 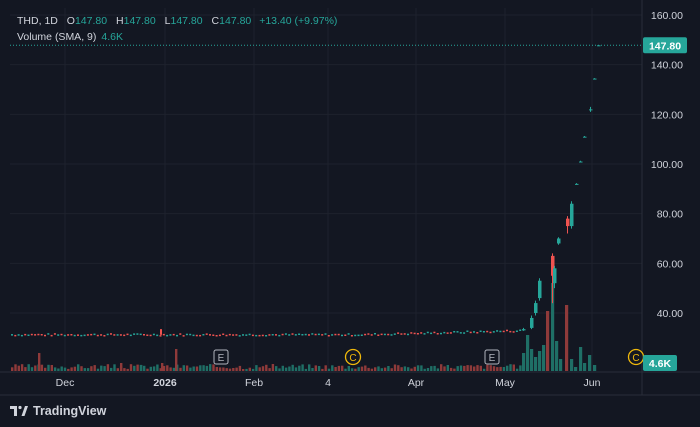 I want to click on price-axis: 160.00 140.00 120.00 100.00 80.00 60.00 40.00, so click(x=667, y=165).